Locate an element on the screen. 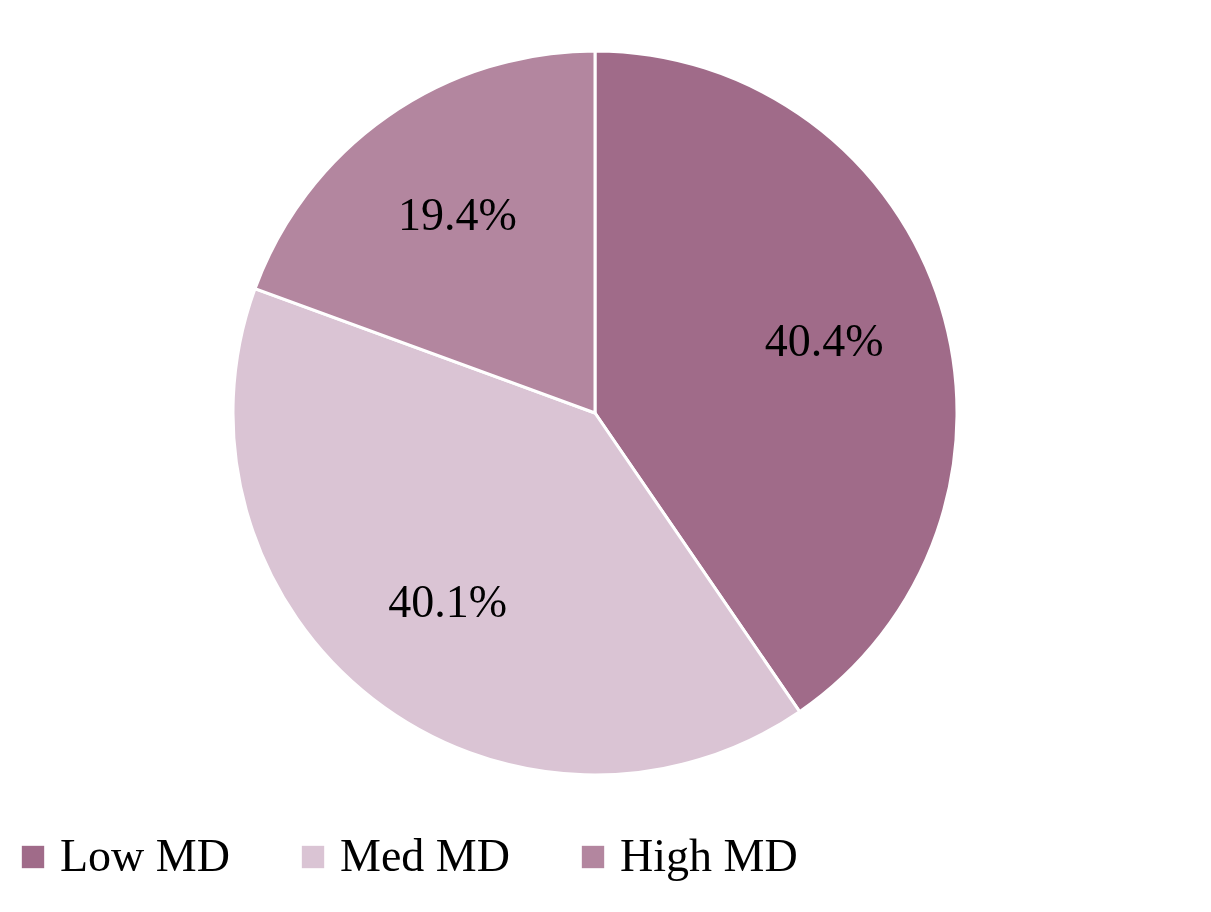 The height and width of the screenshot is (912, 1211). legend-label: Med MD is located at coordinates (425, 855).